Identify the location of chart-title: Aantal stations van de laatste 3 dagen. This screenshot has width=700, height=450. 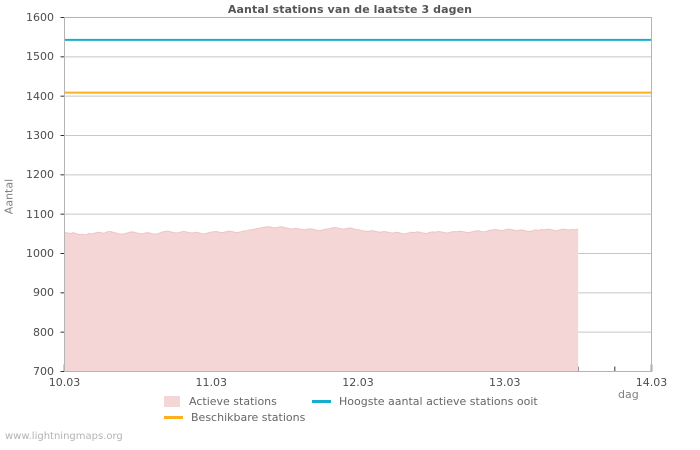
(350, 9).